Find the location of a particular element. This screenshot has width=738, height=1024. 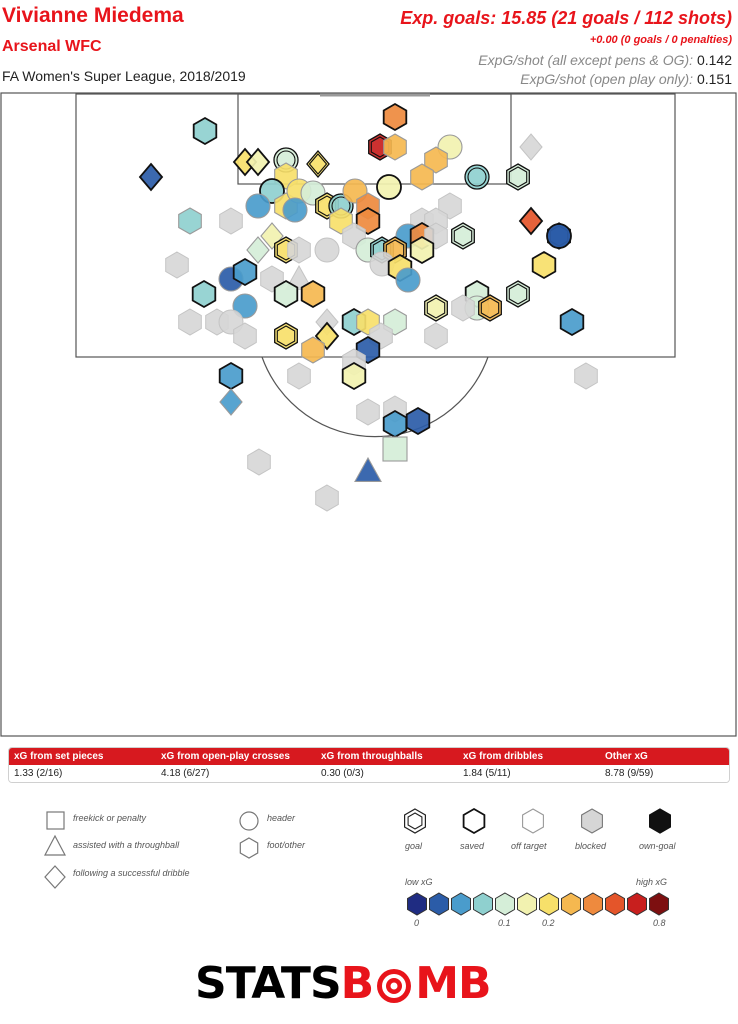

team-name: Arsenal WFC is located at coordinates (52, 46).